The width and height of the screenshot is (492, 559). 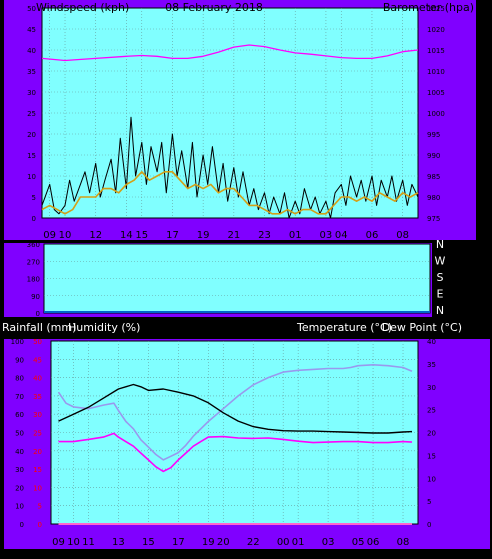 I want to click on y-tick-label: 985, so click(x=433, y=177).